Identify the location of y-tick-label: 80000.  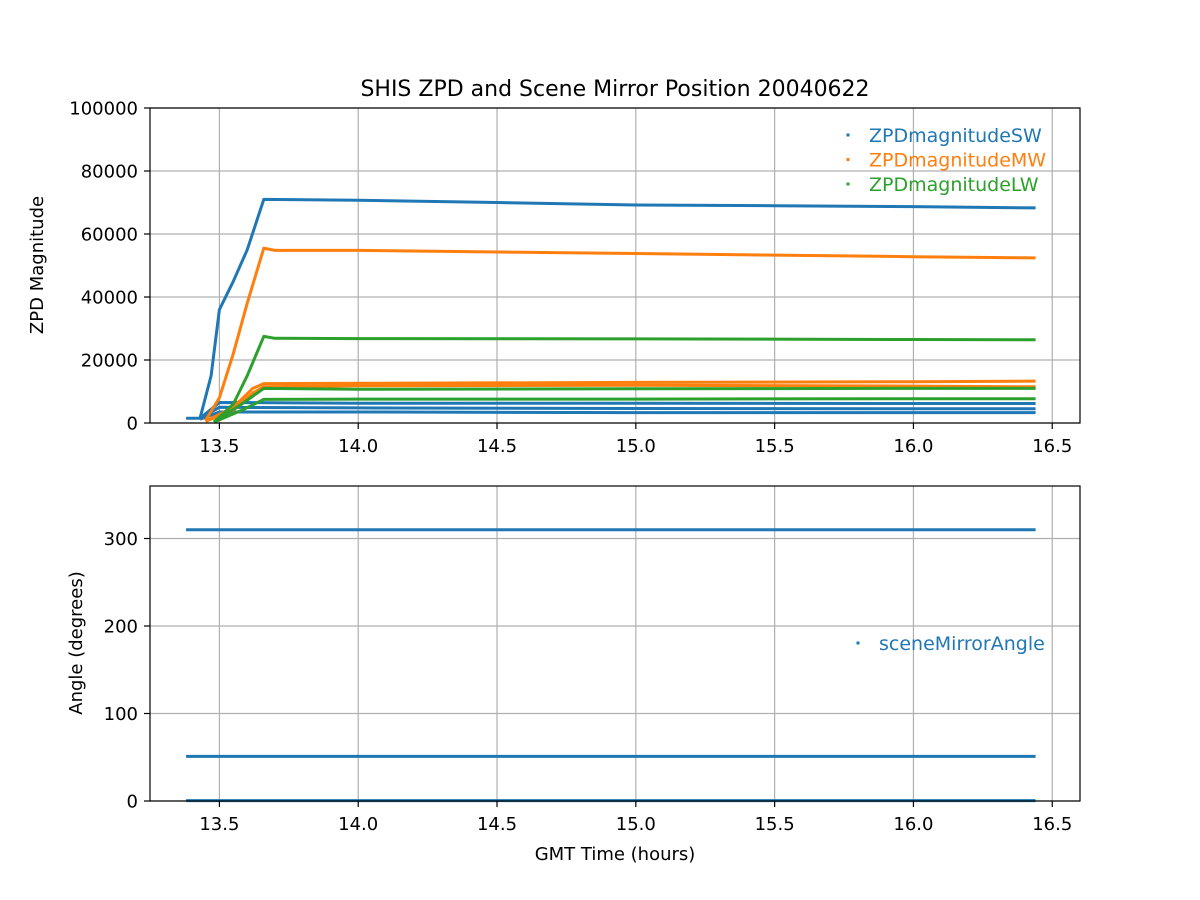
(109, 172).